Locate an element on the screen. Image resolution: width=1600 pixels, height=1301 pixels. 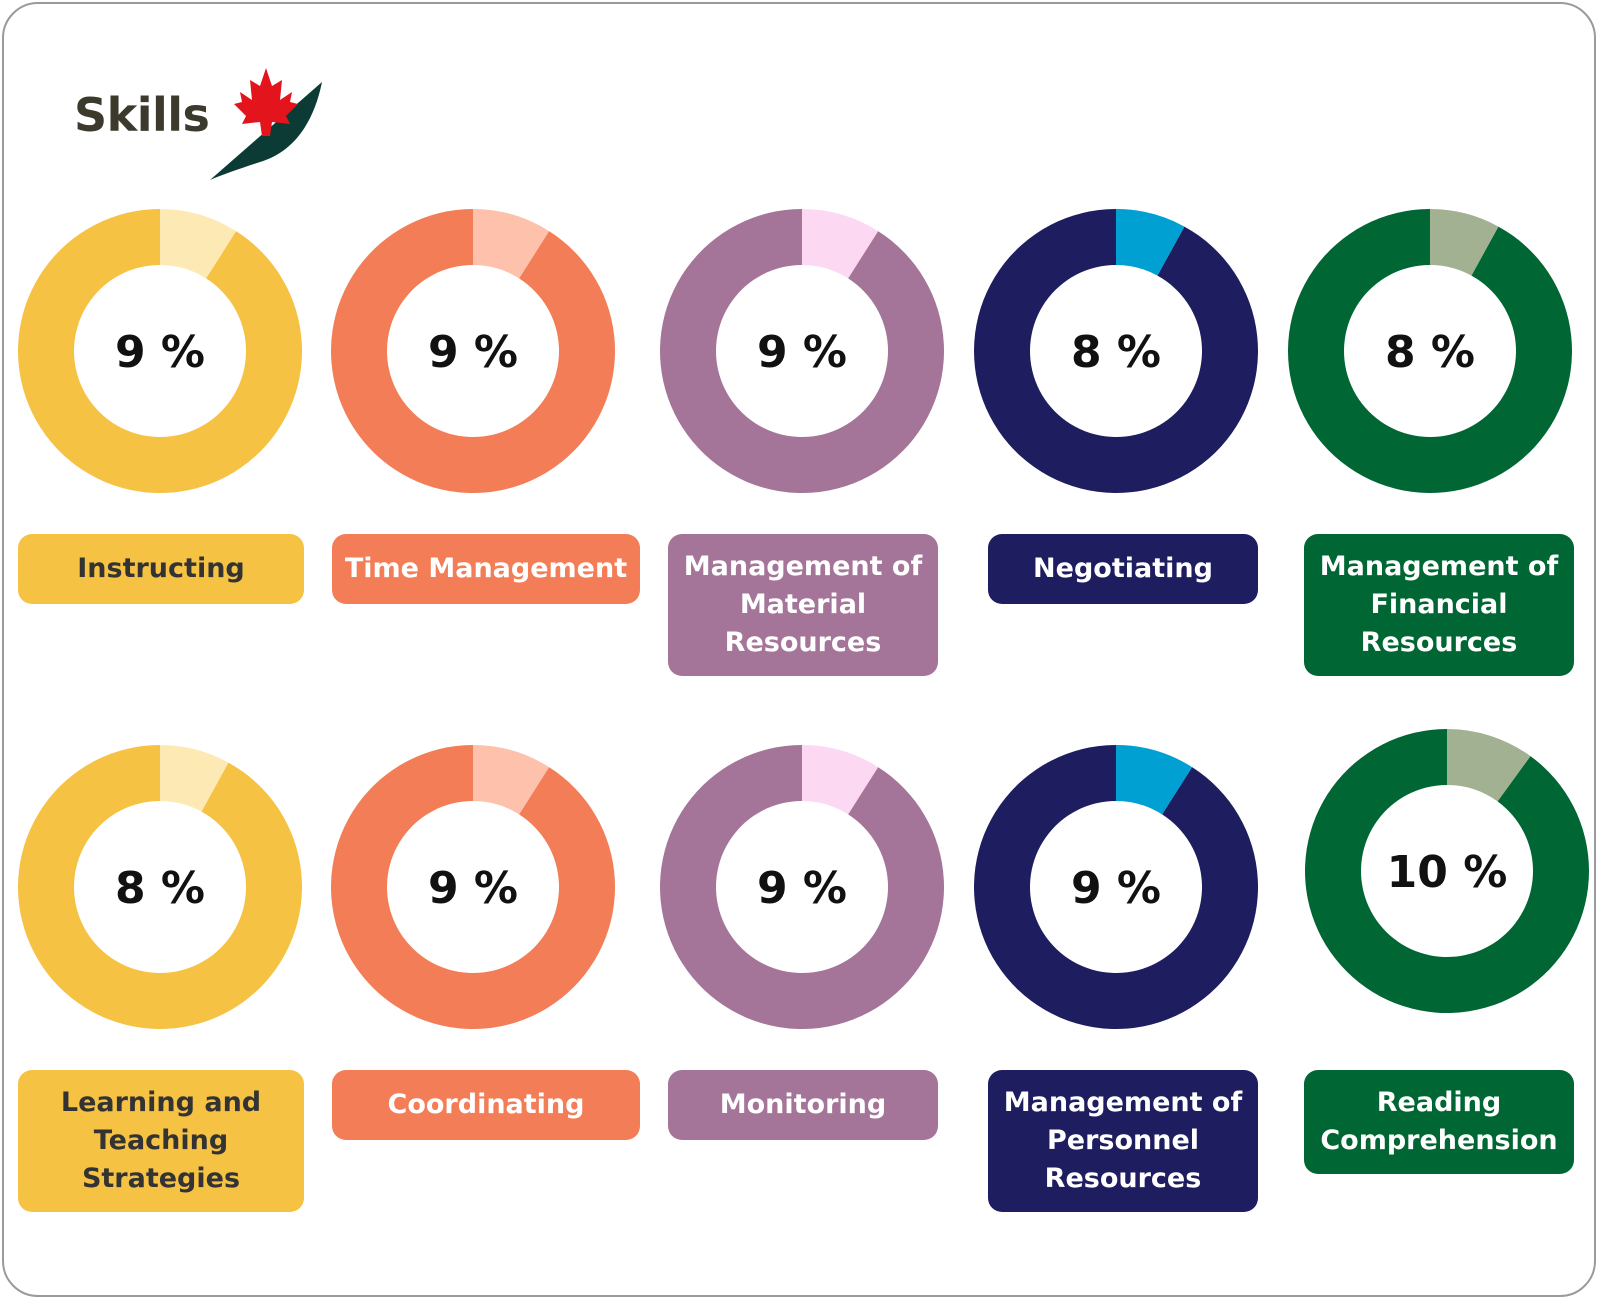
skills-logo: Skills is located at coordinates (204, 124).